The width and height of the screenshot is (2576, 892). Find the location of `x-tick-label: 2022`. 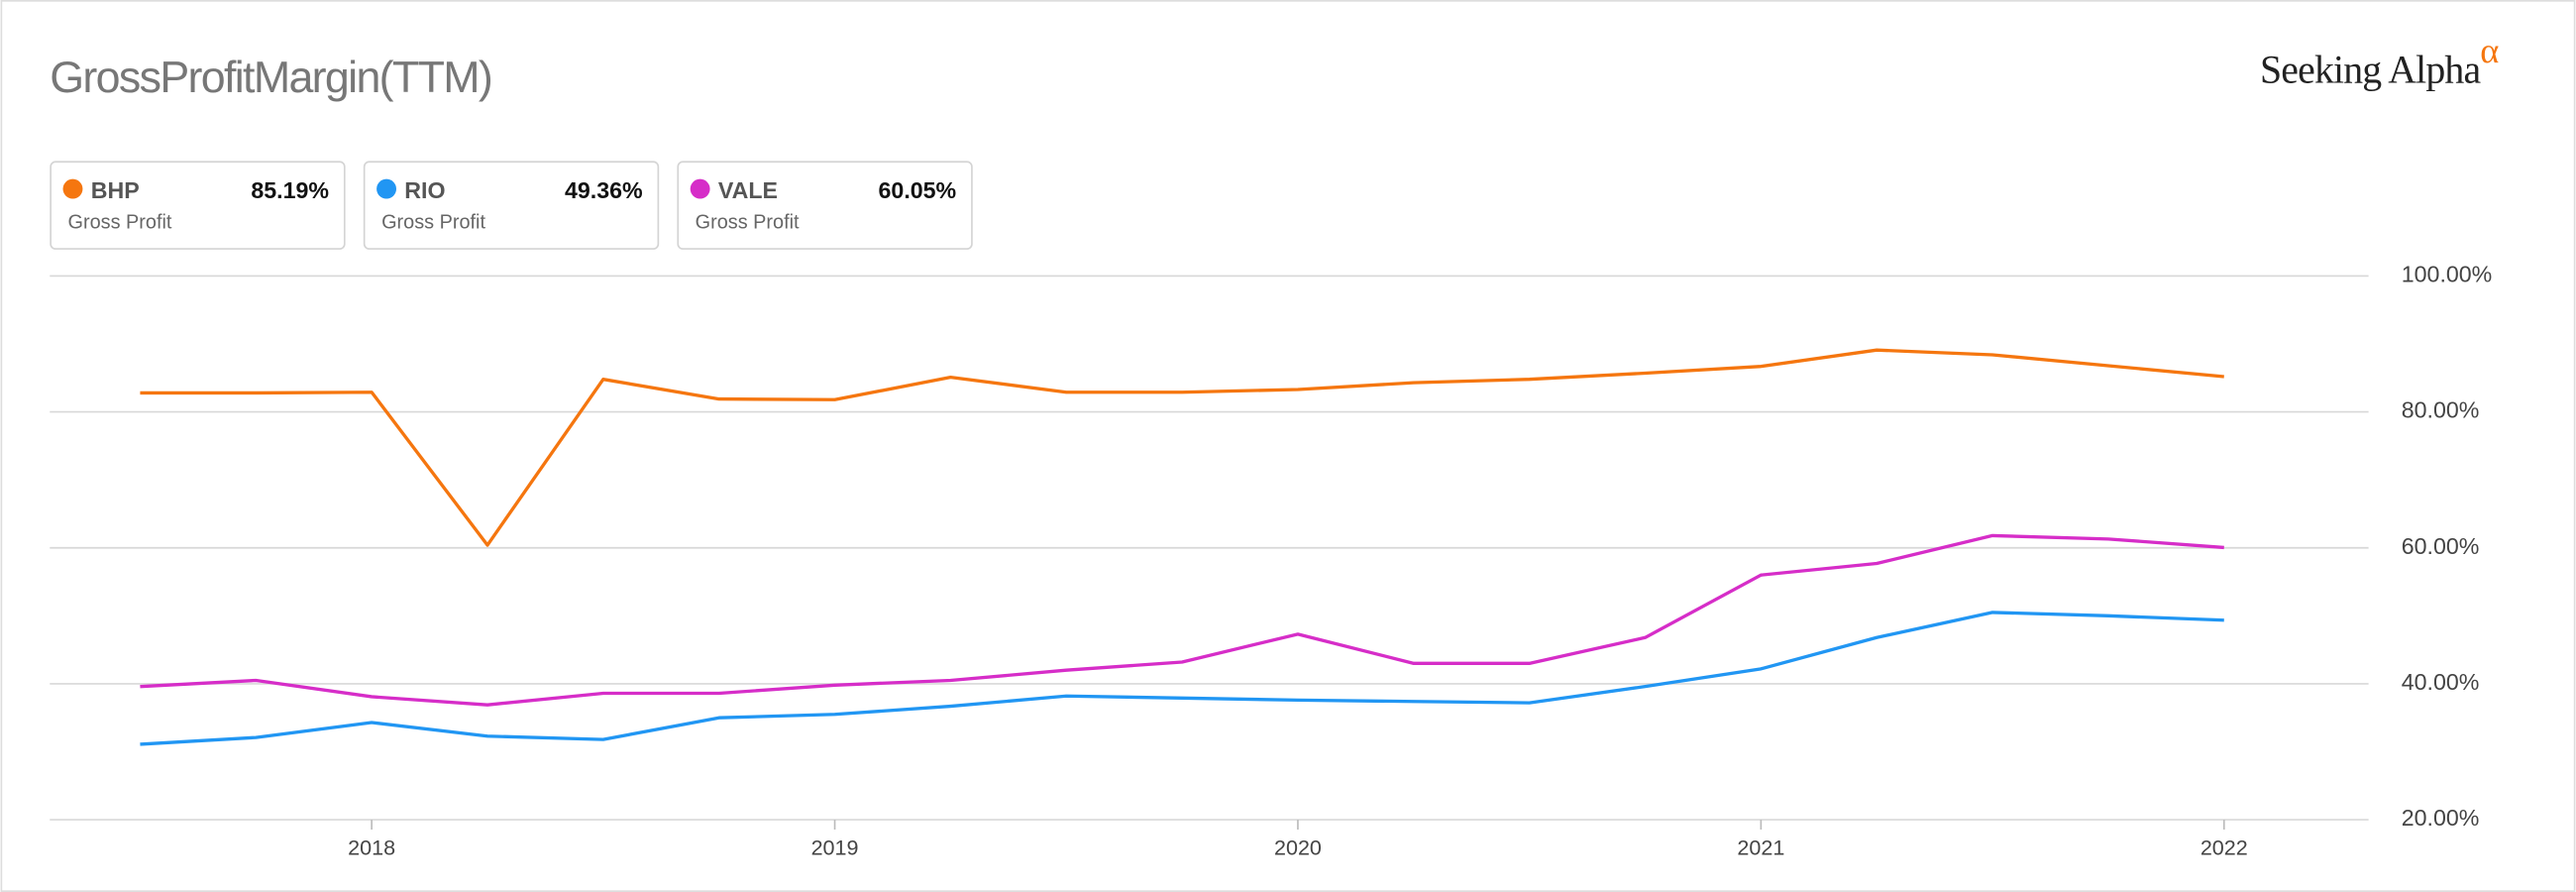

x-tick-label: 2022 is located at coordinates (2224, 848).